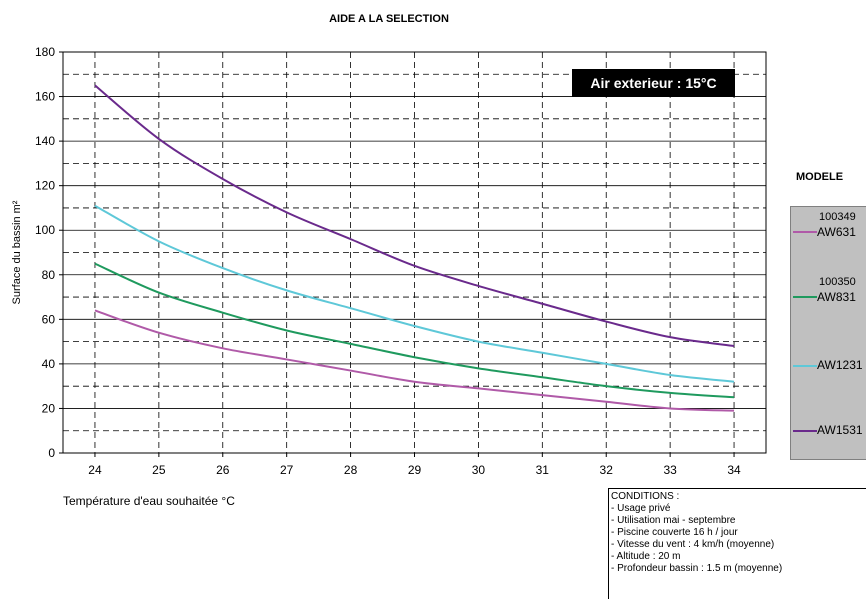  What do you see at coordinates (673, 520) in the screenshot?
I see `conditions-line: - Utilisation mai - septembre` at bounding box center [673, 520].